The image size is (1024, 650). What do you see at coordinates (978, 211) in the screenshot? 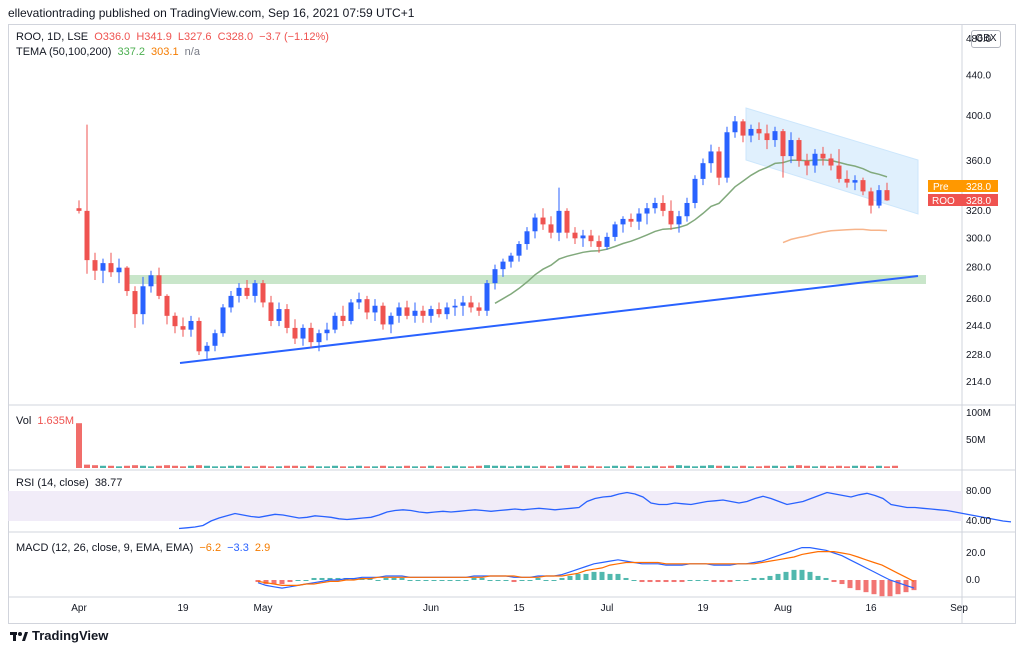
I see `price-tick-label: 320.0` at bounding box center [978, 211].